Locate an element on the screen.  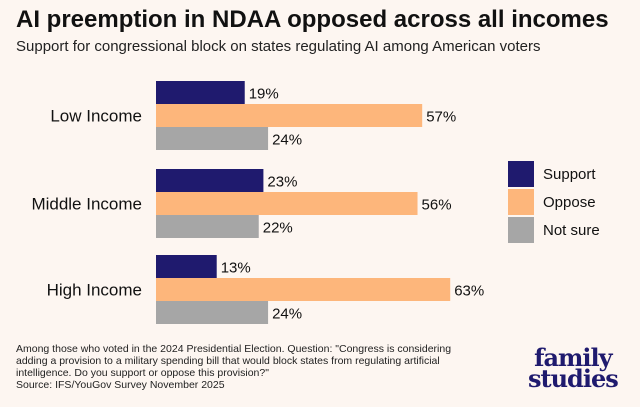
data-label: 13% is located at coordinates (236, 268).